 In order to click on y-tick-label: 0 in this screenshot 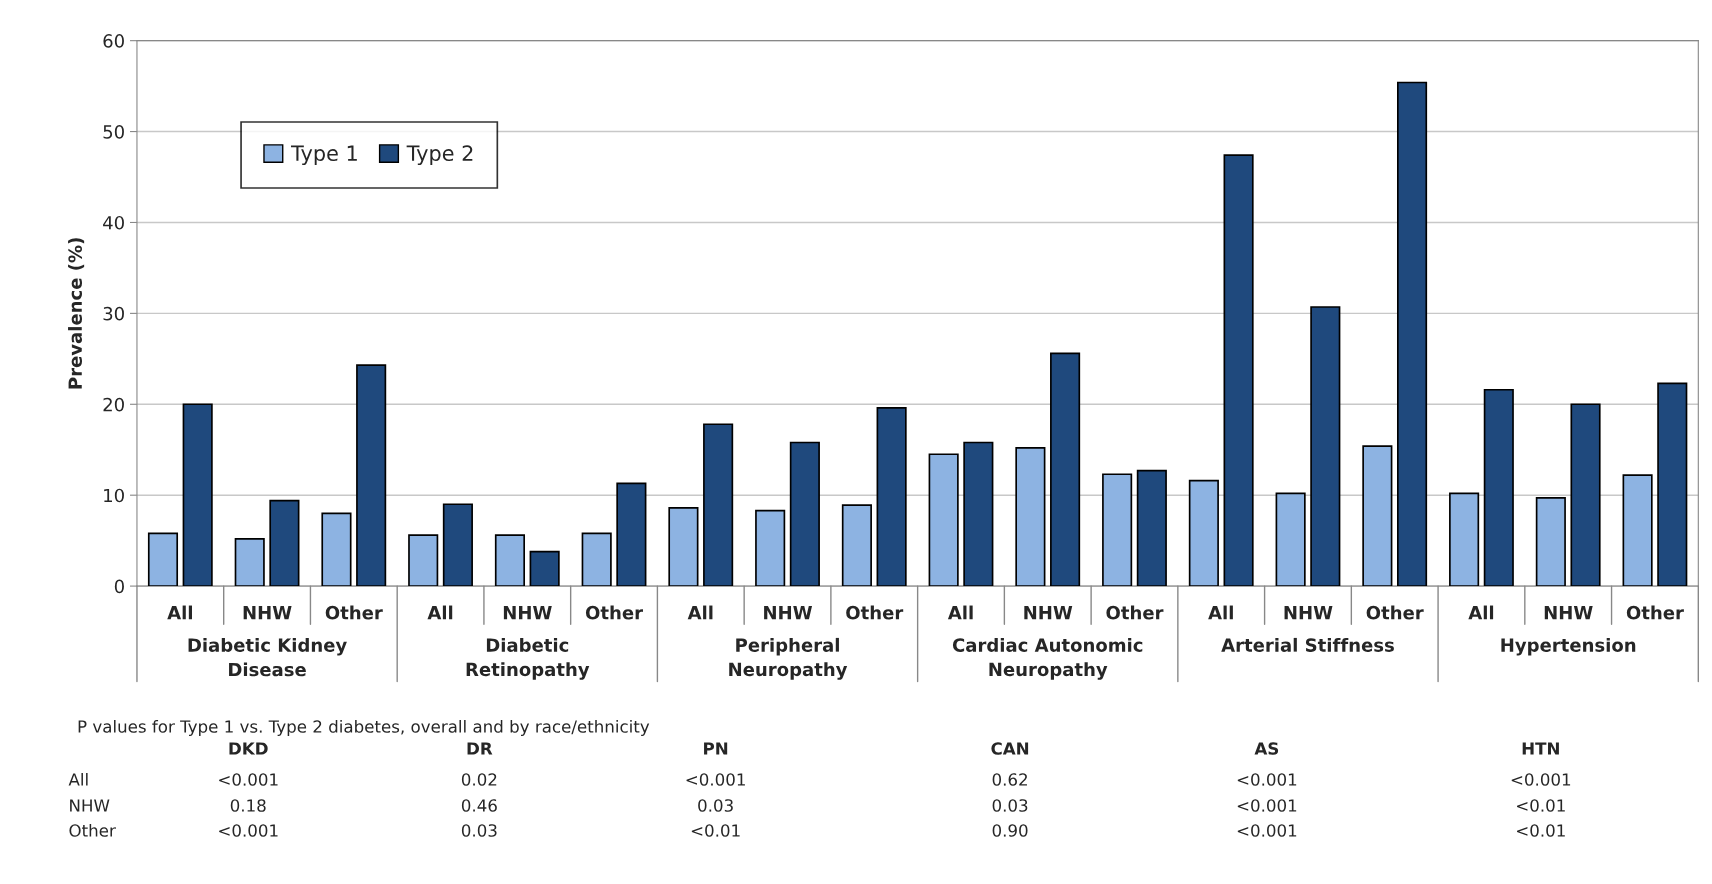, I will do `click(119, 586)`.